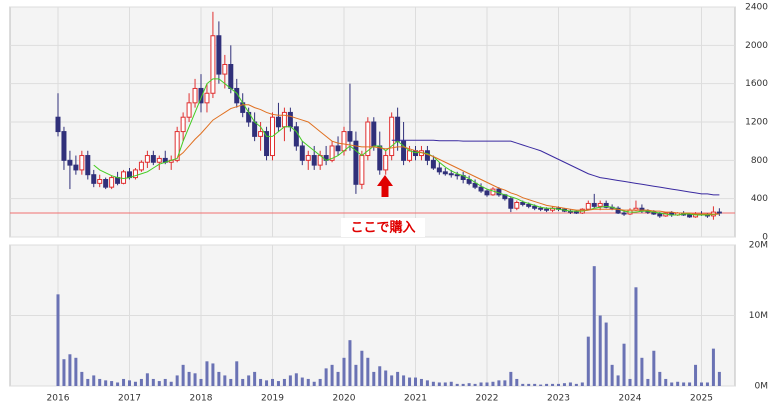 Image resolution: width=771 pixels, height=409 pixels. I want to click on arrow, so click(385, 186).